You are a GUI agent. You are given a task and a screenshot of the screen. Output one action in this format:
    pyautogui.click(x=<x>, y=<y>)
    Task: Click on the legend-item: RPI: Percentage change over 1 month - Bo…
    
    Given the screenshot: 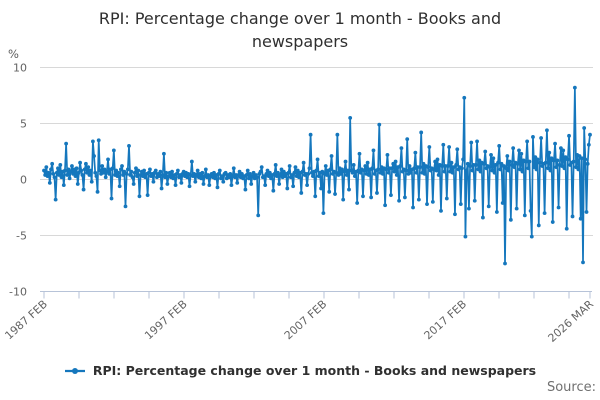 What is the action you would take?
    pyautogui.click(x=300, y=370)
    